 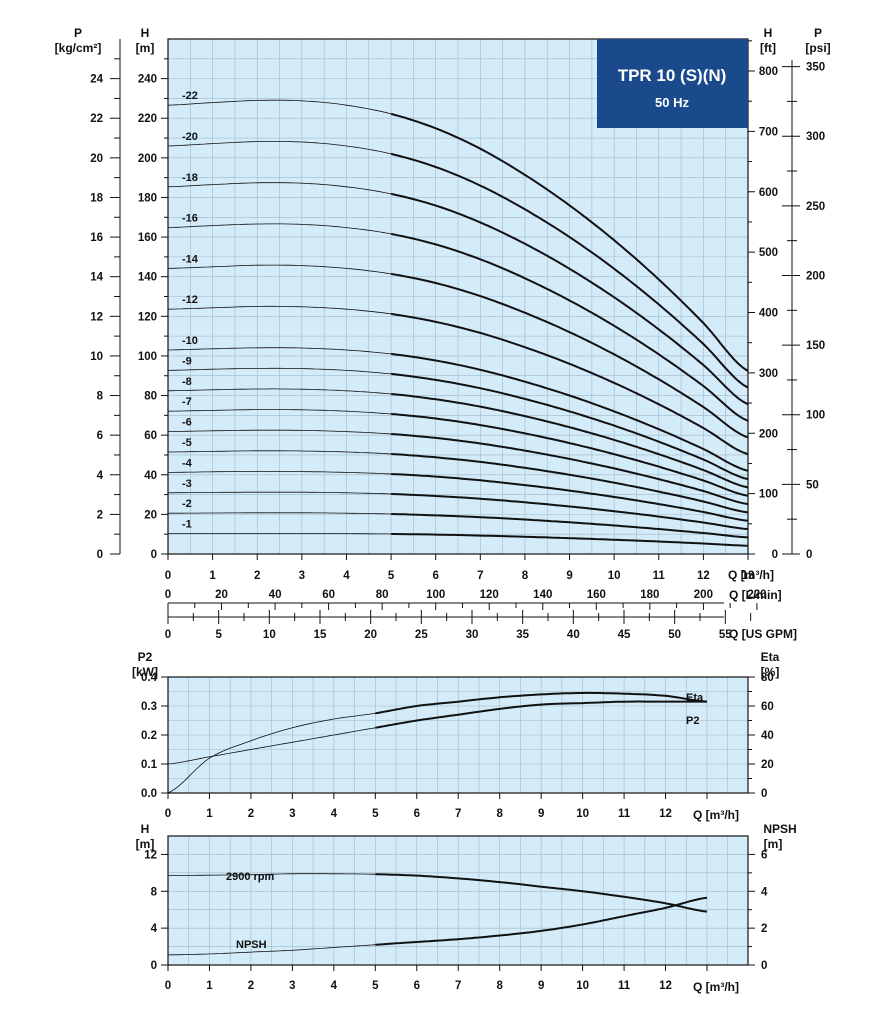 I want to click on head-curve-label: -12, so click(x=190, y=300).